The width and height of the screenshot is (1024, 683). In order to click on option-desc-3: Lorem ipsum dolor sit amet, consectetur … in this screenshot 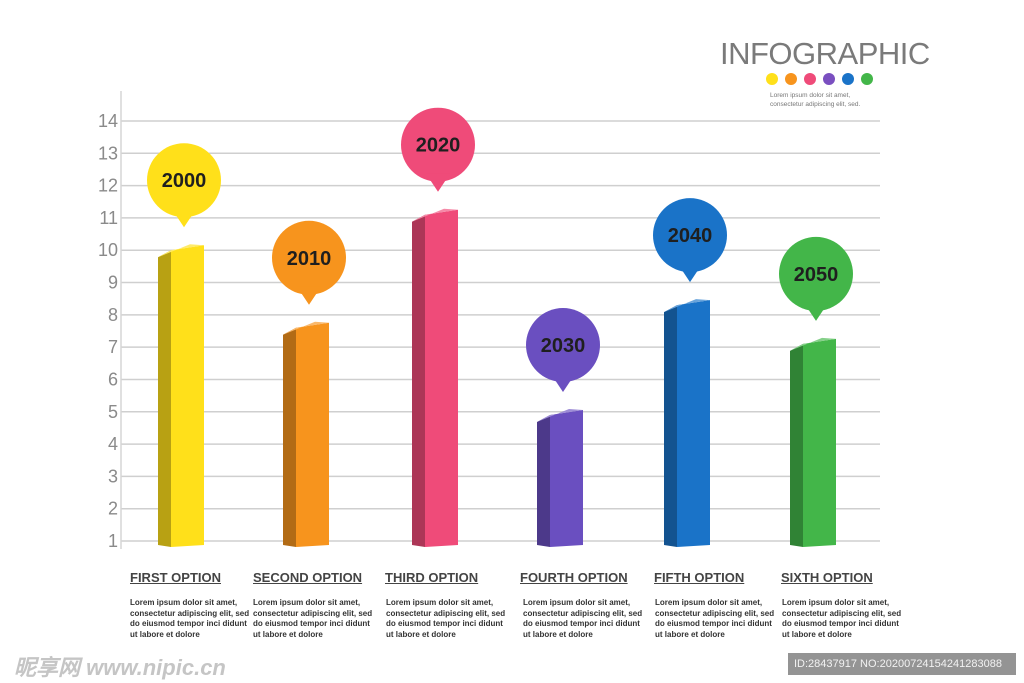, I will do `click(446, 618)`.